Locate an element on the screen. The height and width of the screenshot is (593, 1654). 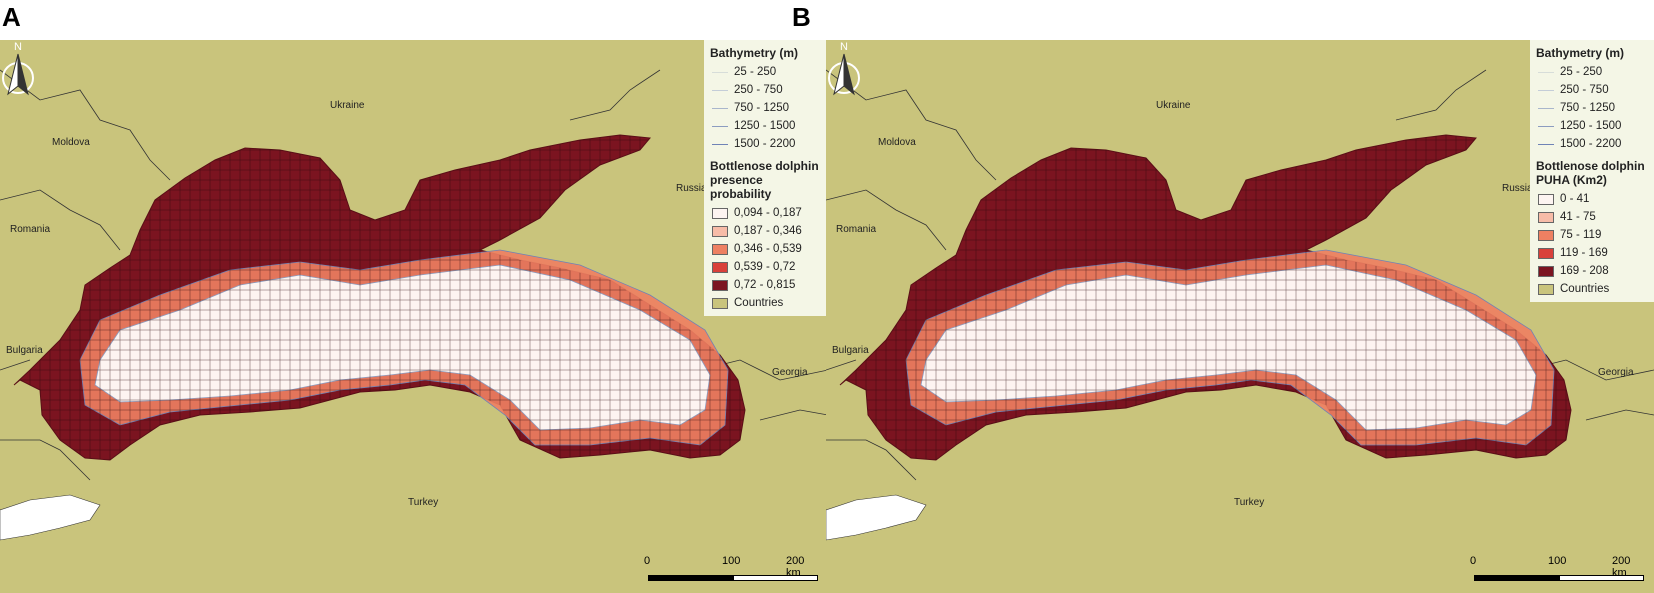
legend-class-row: 0,094 - 0,187 is located at coordinates (767, 213).